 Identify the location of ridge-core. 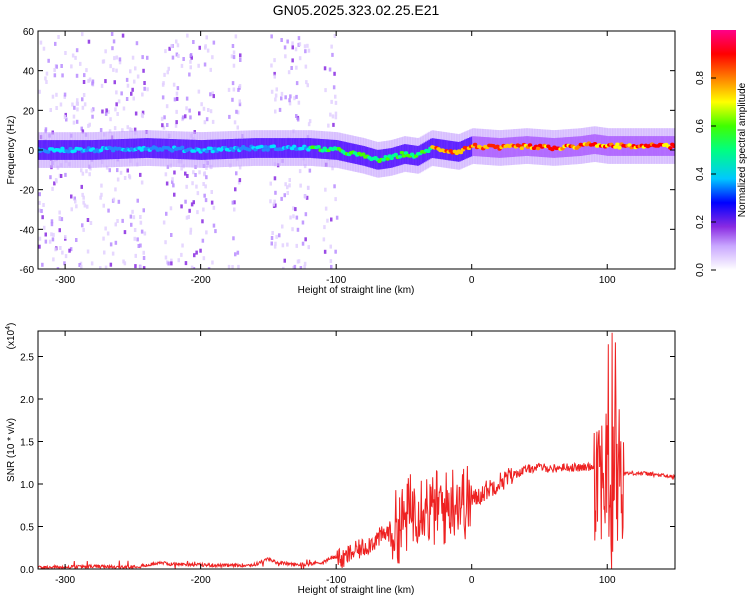
(621, 146).